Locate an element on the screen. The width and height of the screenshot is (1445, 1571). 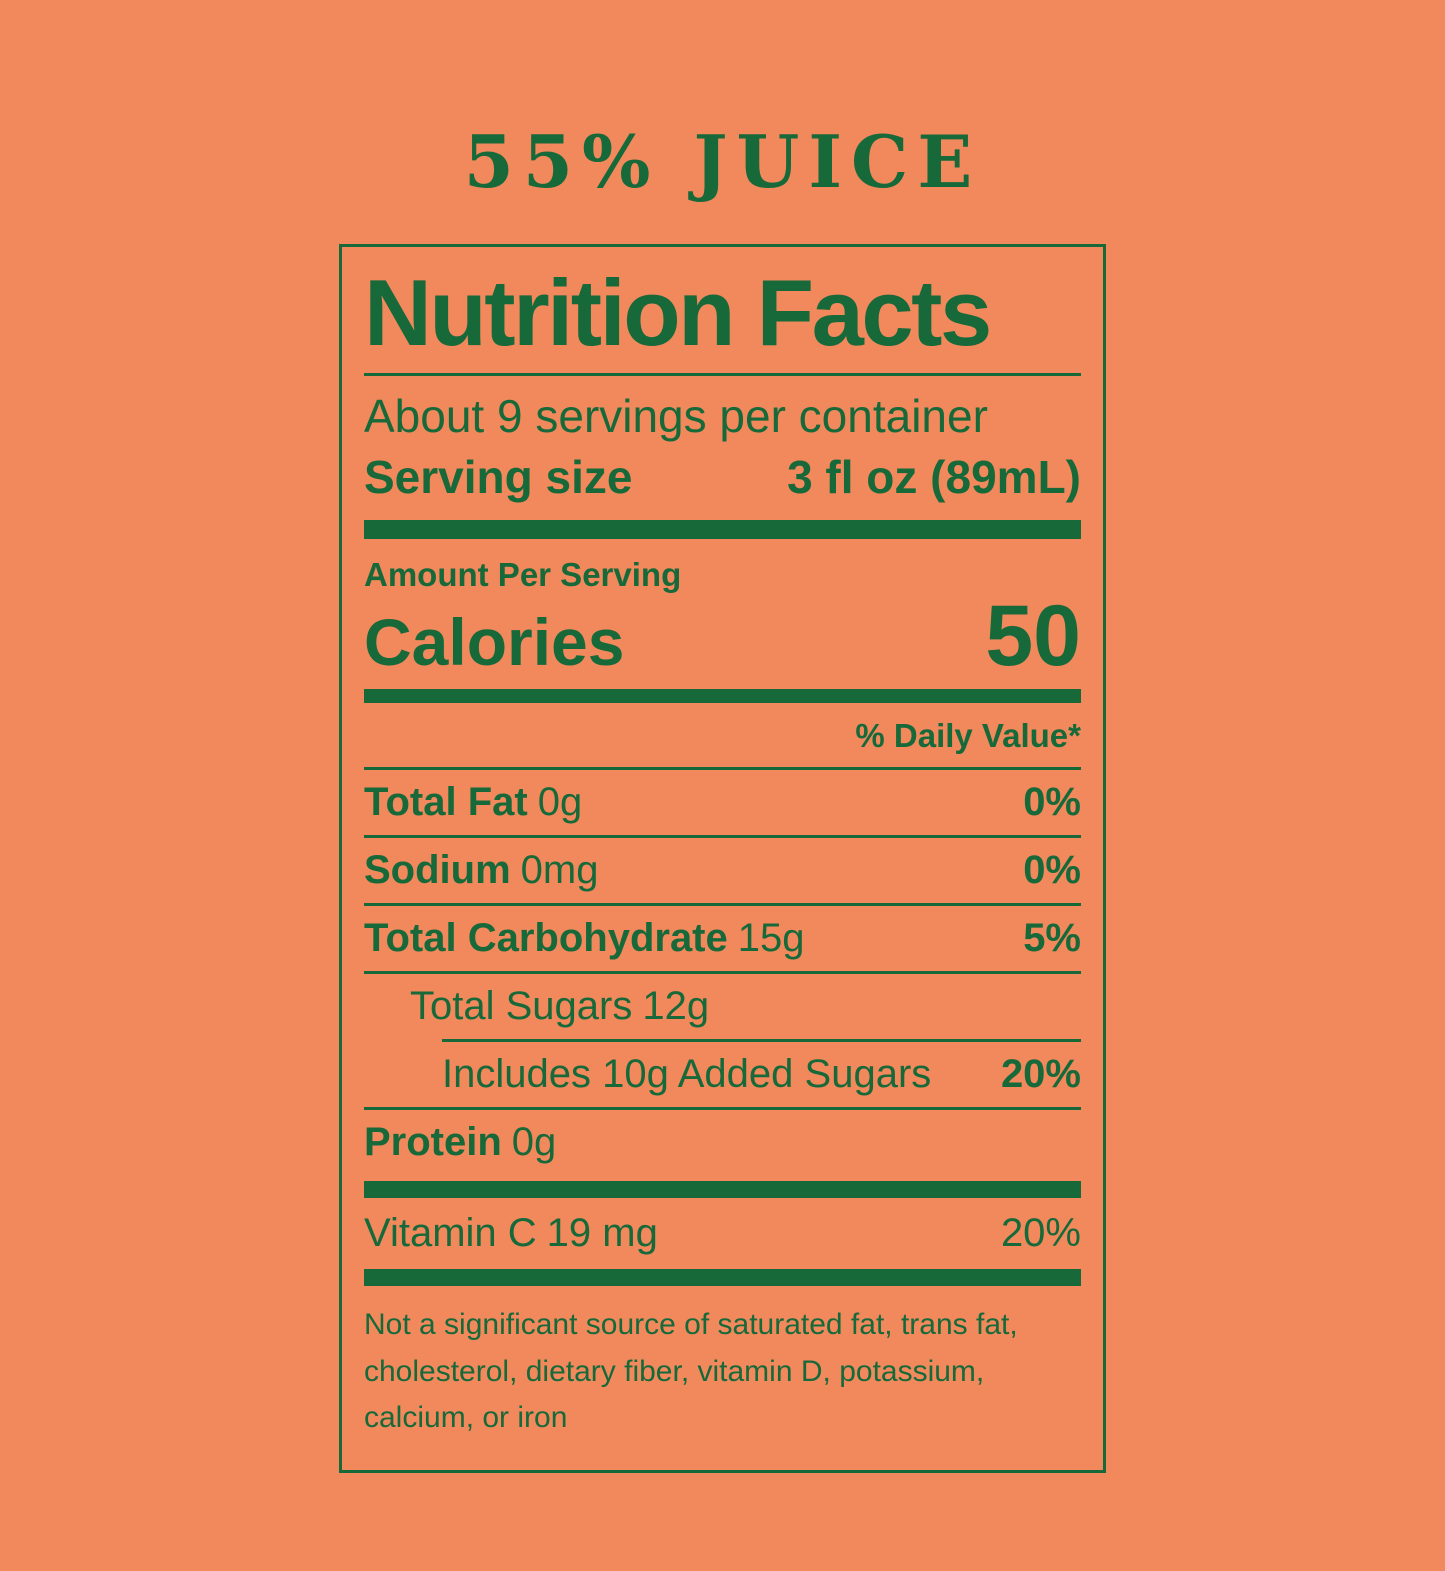
nutrient-name: Total Fat is located at coordinates (446, 802).